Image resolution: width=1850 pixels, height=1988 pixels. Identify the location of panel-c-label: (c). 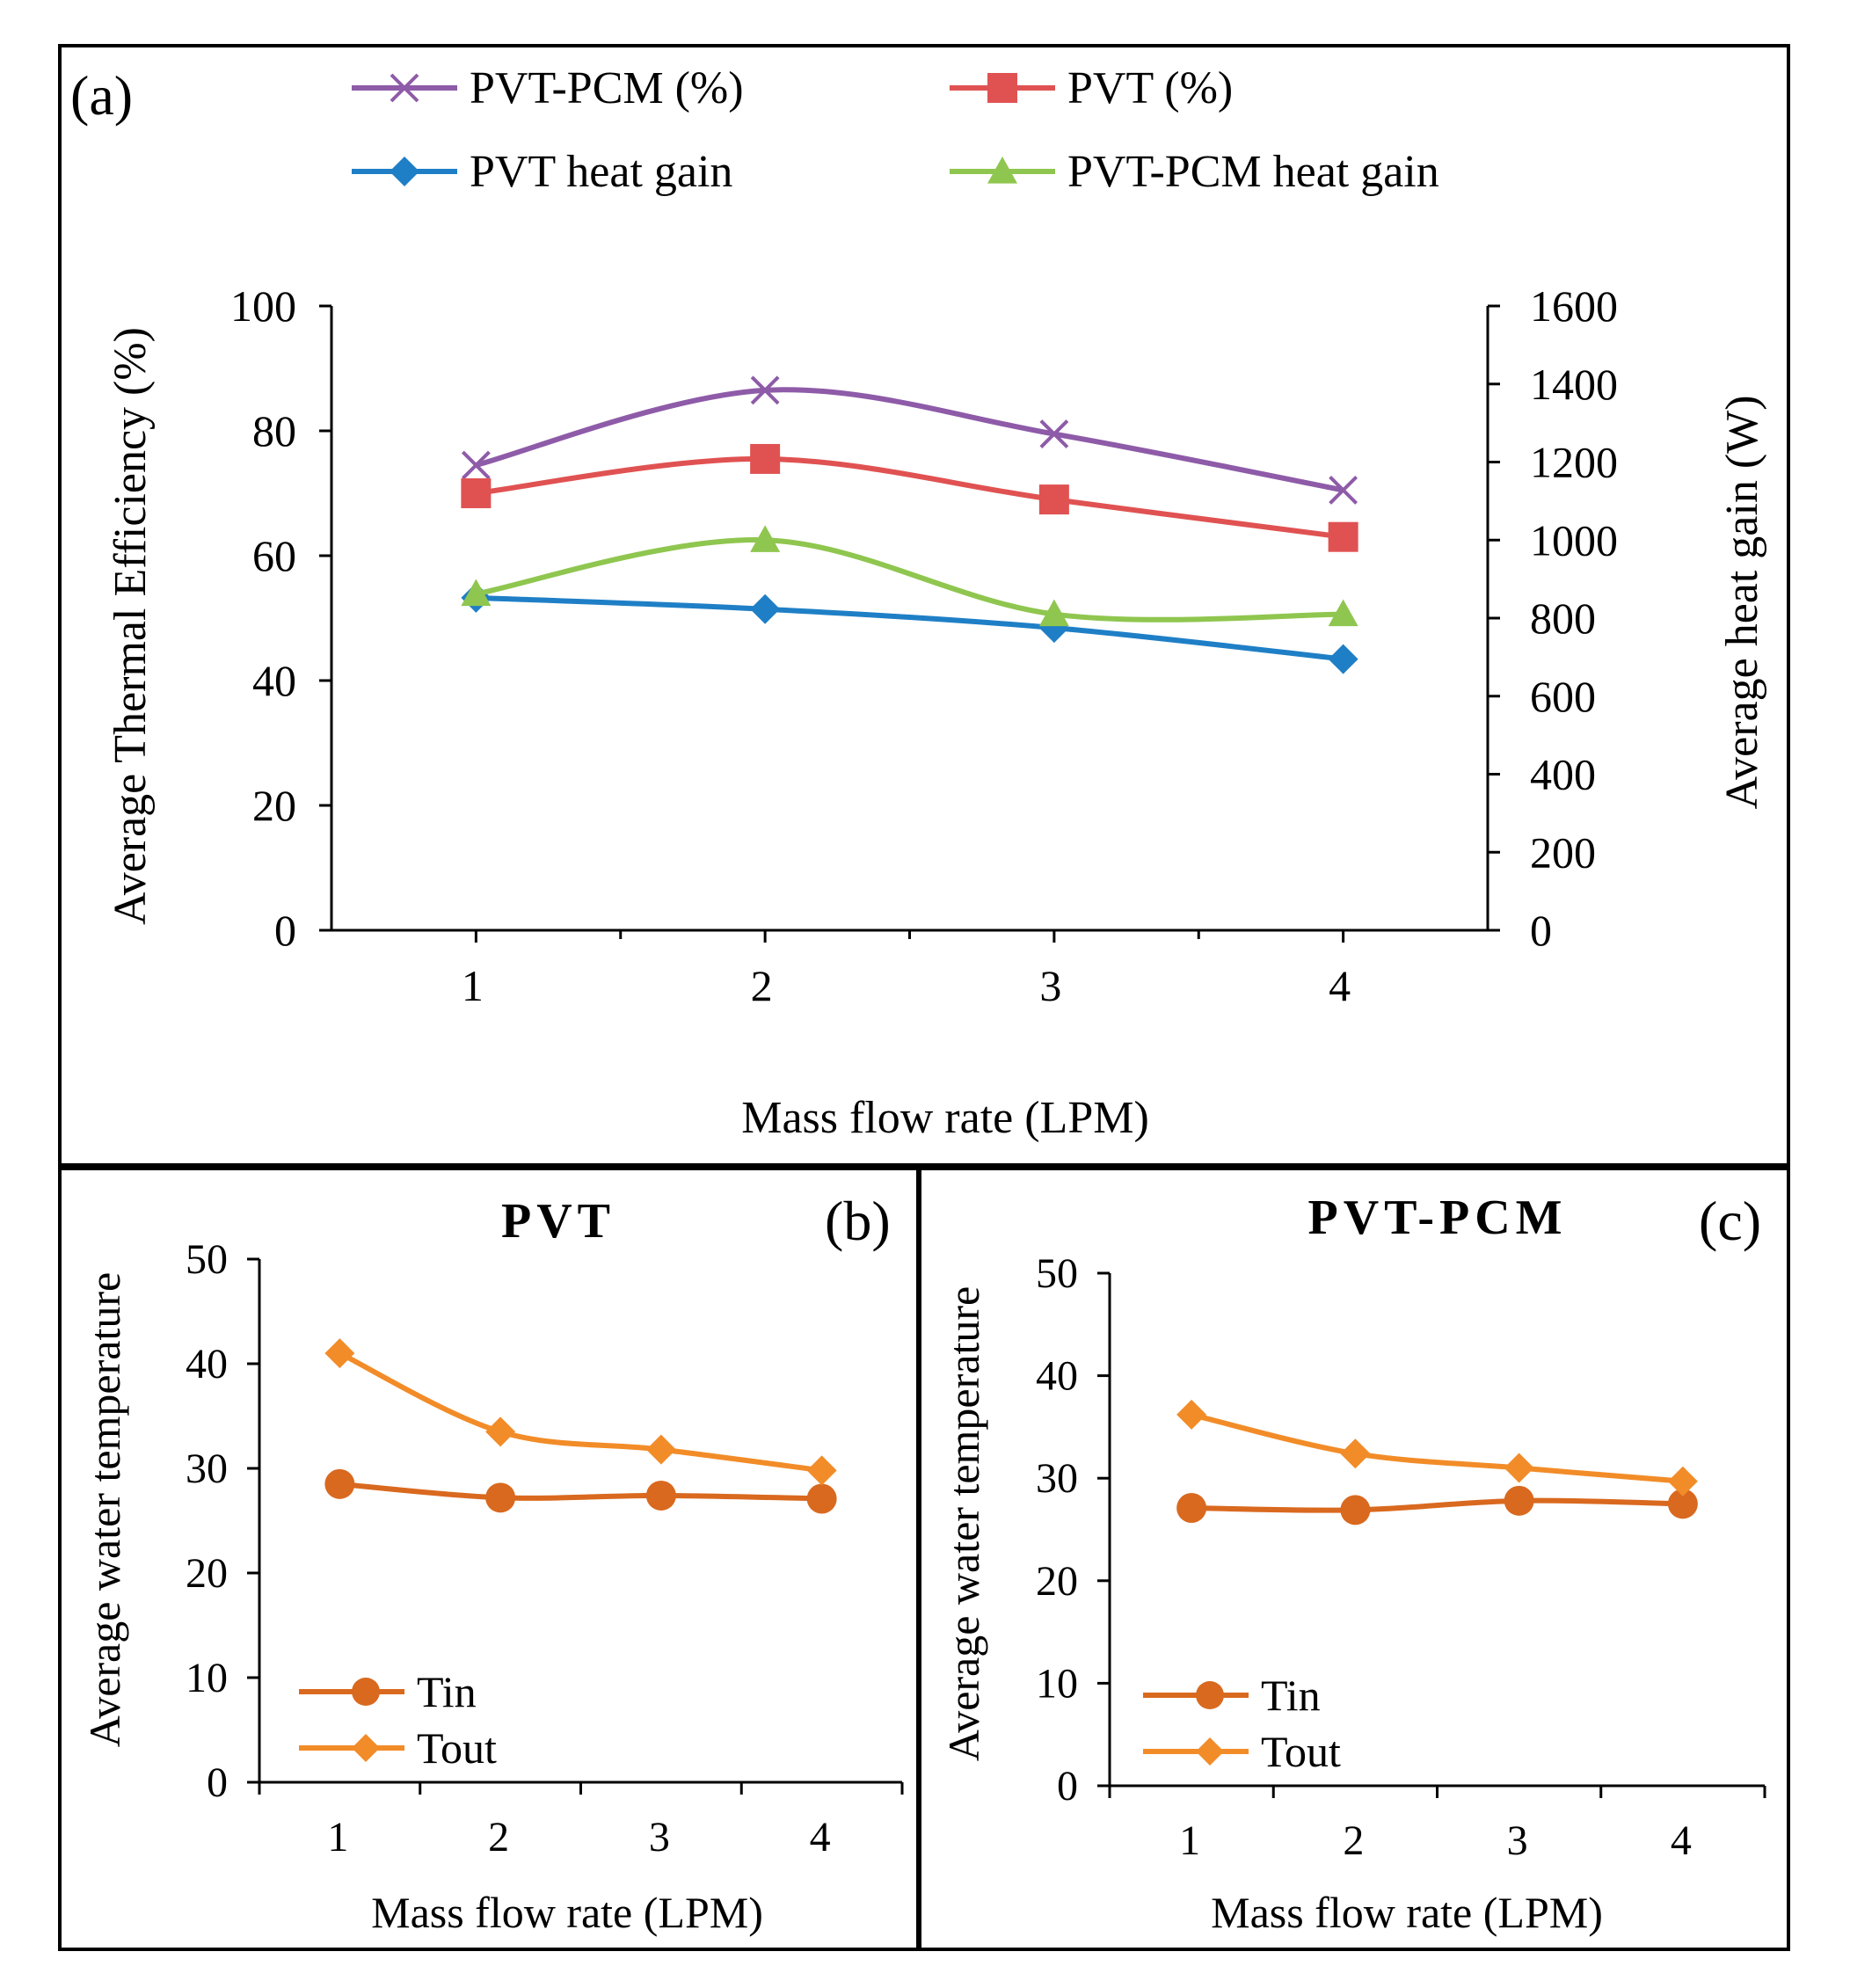
(1730, 1221).